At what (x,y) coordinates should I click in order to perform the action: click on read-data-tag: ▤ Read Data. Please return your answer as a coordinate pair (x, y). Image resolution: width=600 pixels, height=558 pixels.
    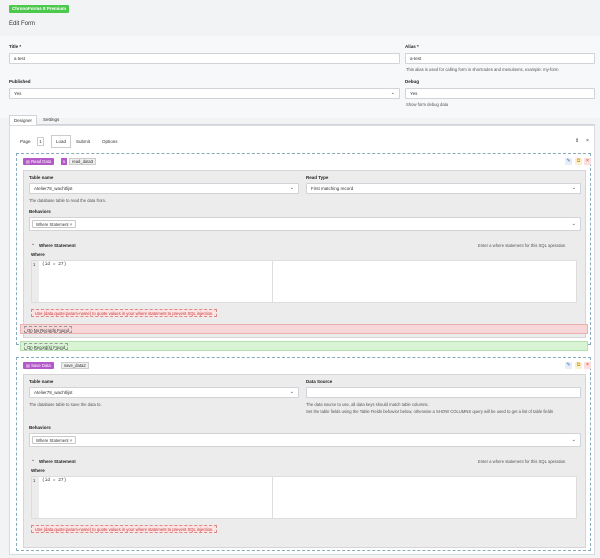
    Looking at the image, I should click on (39, 161).